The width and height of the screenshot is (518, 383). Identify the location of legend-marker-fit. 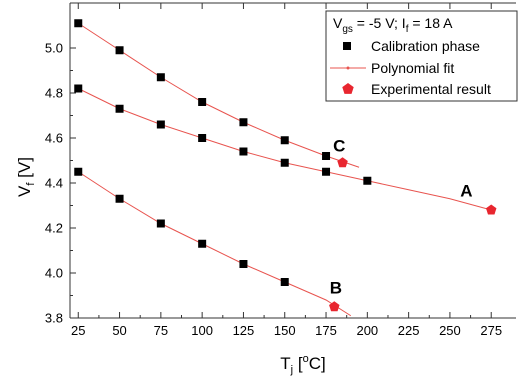
(348, 68).